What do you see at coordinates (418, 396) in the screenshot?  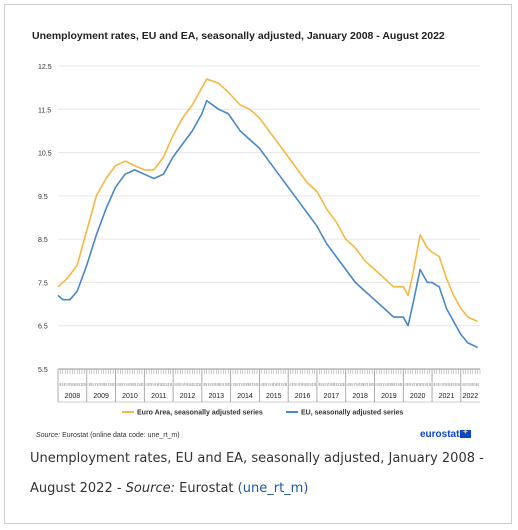 I see `x-tick-label-year: 2020` at bounding box center [418, 396].